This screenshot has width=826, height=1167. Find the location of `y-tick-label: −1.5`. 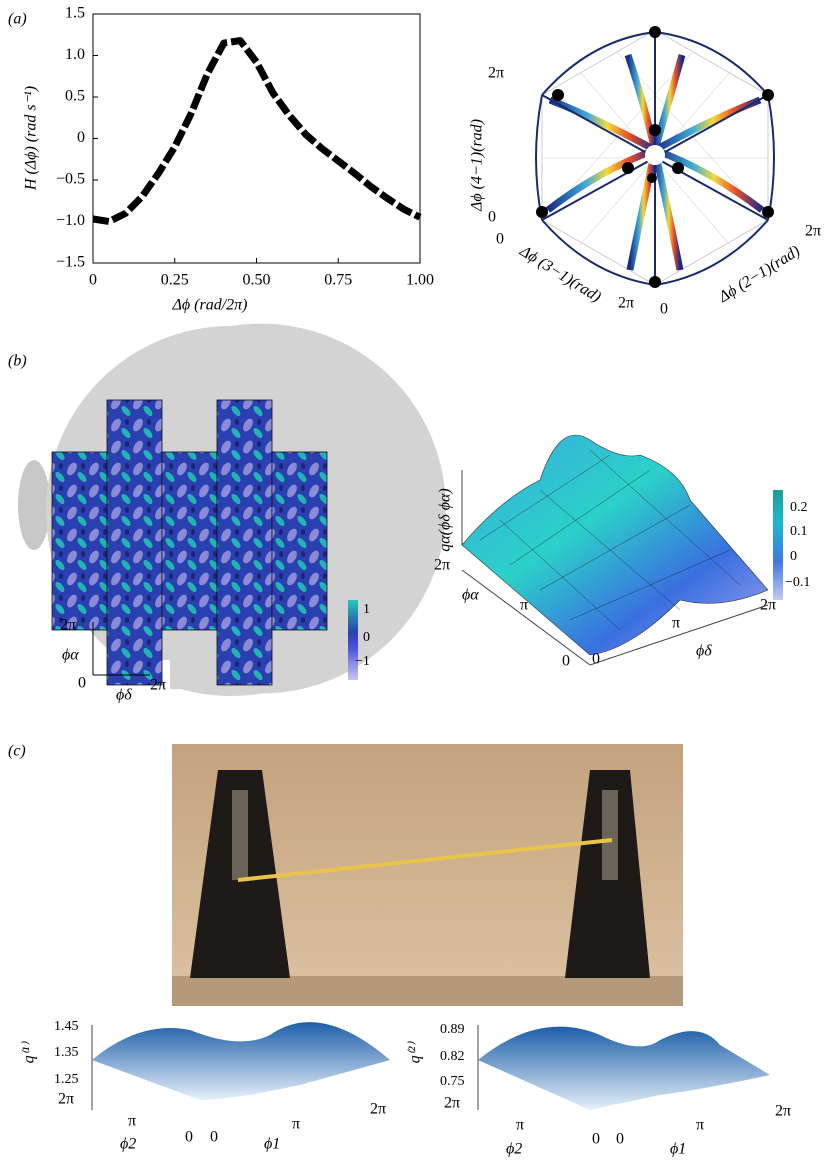

y-tick-label: −1.5 is located at coordinates (70, 262).